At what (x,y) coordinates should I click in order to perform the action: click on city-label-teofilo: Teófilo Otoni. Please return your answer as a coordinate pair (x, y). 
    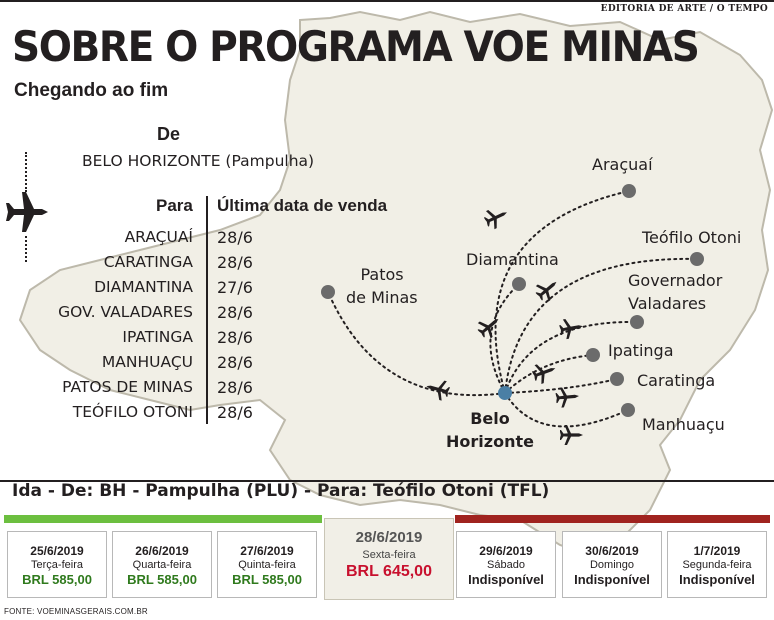
    Looking at the image, I should click on (692, 237).